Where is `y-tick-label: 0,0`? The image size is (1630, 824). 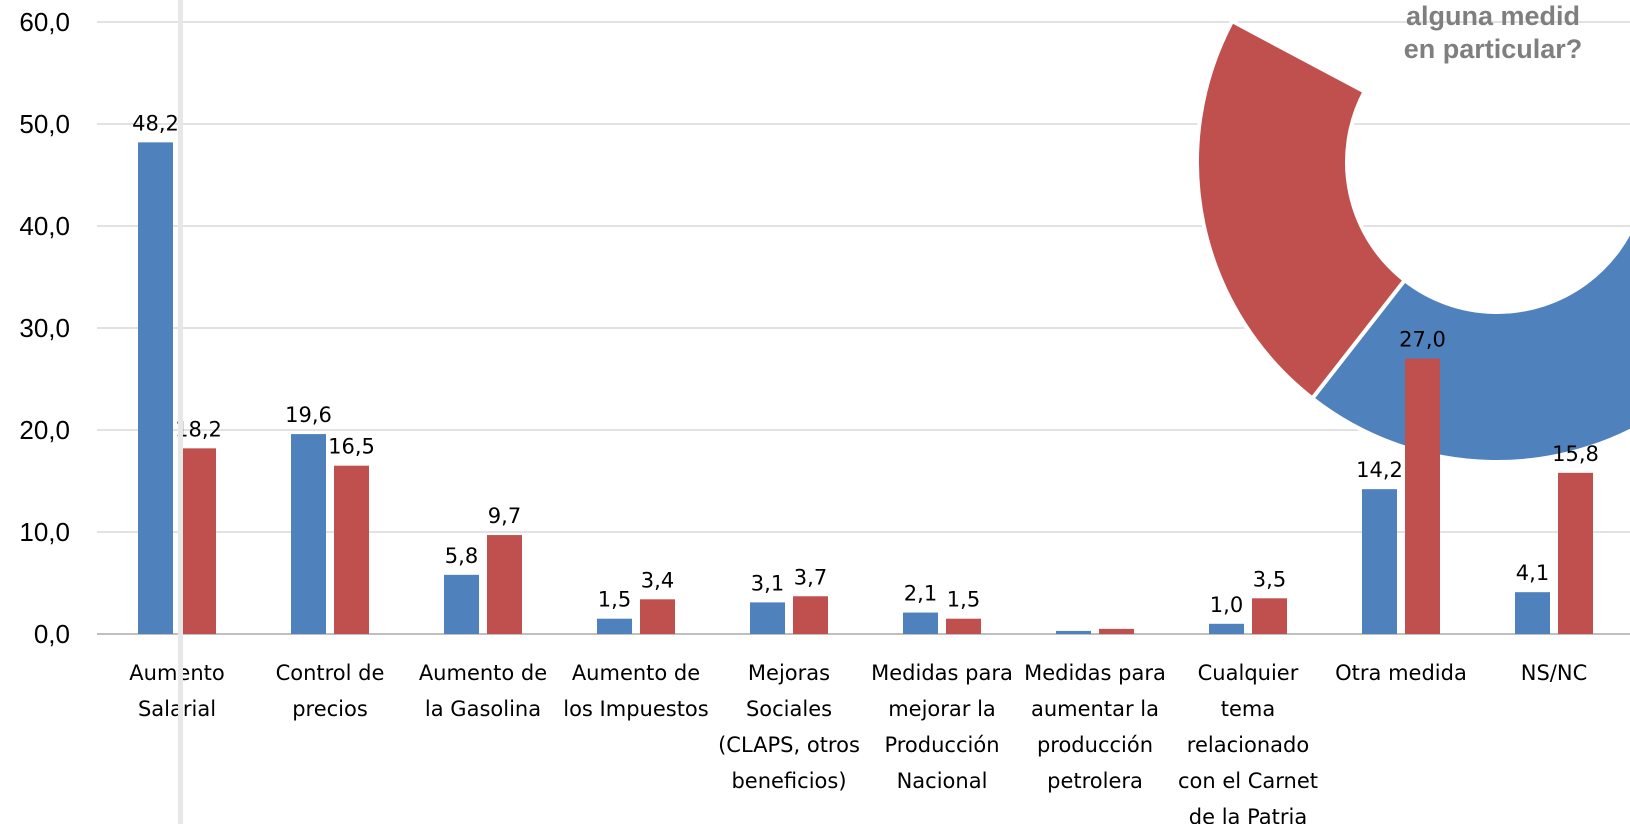 y-tick-label: 0,0 is located at coordinates (52, 634).